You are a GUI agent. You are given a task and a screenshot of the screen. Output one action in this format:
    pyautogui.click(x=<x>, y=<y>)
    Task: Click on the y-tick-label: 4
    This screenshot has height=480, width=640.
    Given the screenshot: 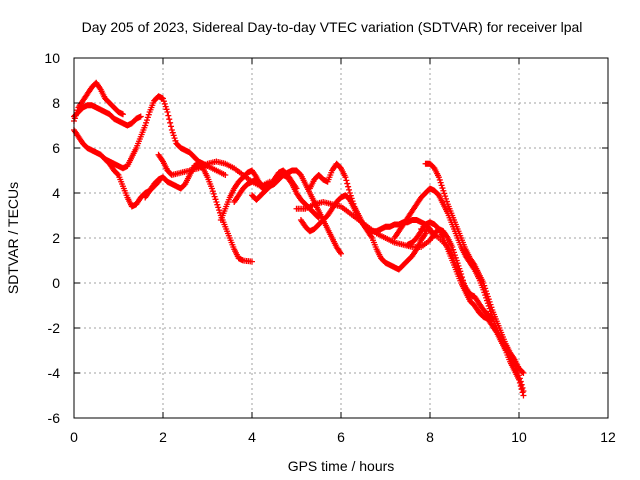 What is the action you would take?
    pyautogui.click(x=56, y=193)
    